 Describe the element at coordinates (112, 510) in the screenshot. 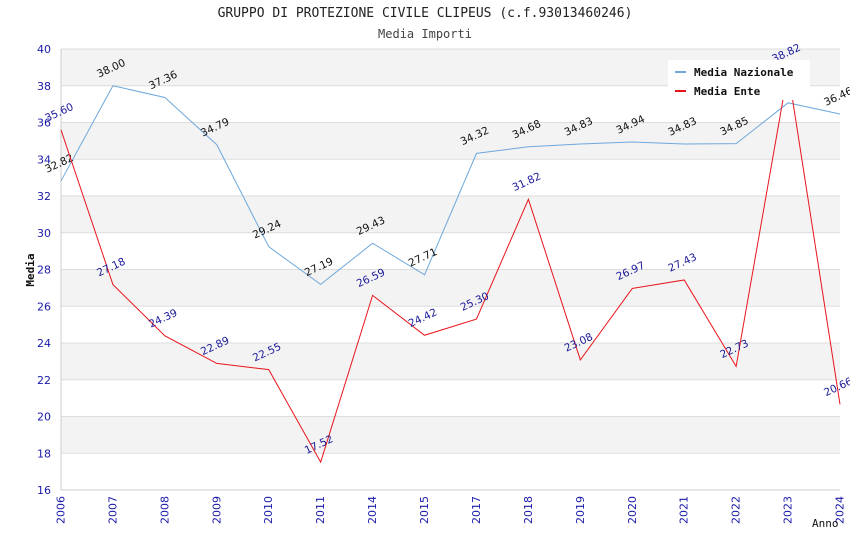

I see `x-tick-label: 2007` at that location.